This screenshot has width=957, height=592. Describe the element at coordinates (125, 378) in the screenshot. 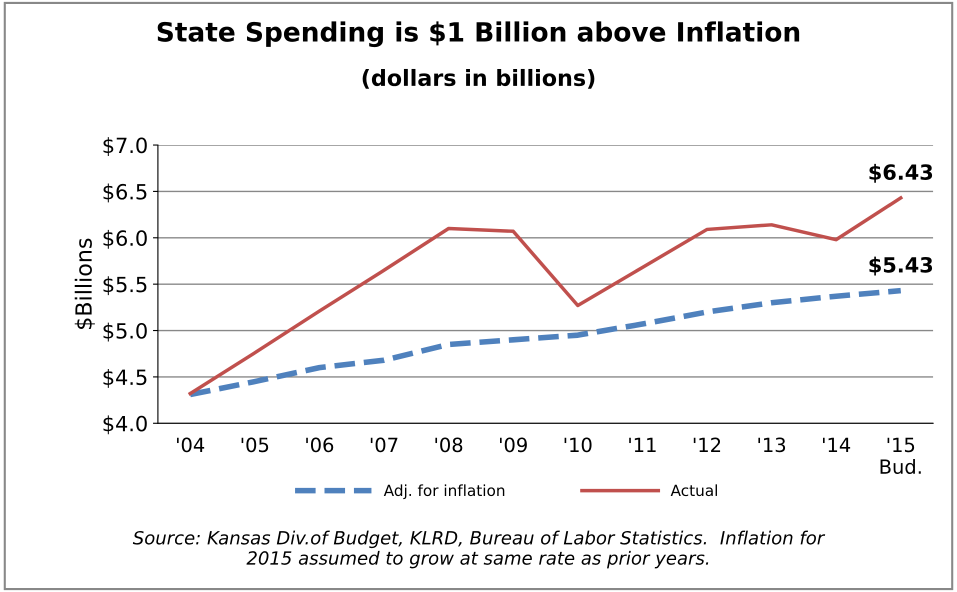

I see `y-tick-label: $4.5` at that location.